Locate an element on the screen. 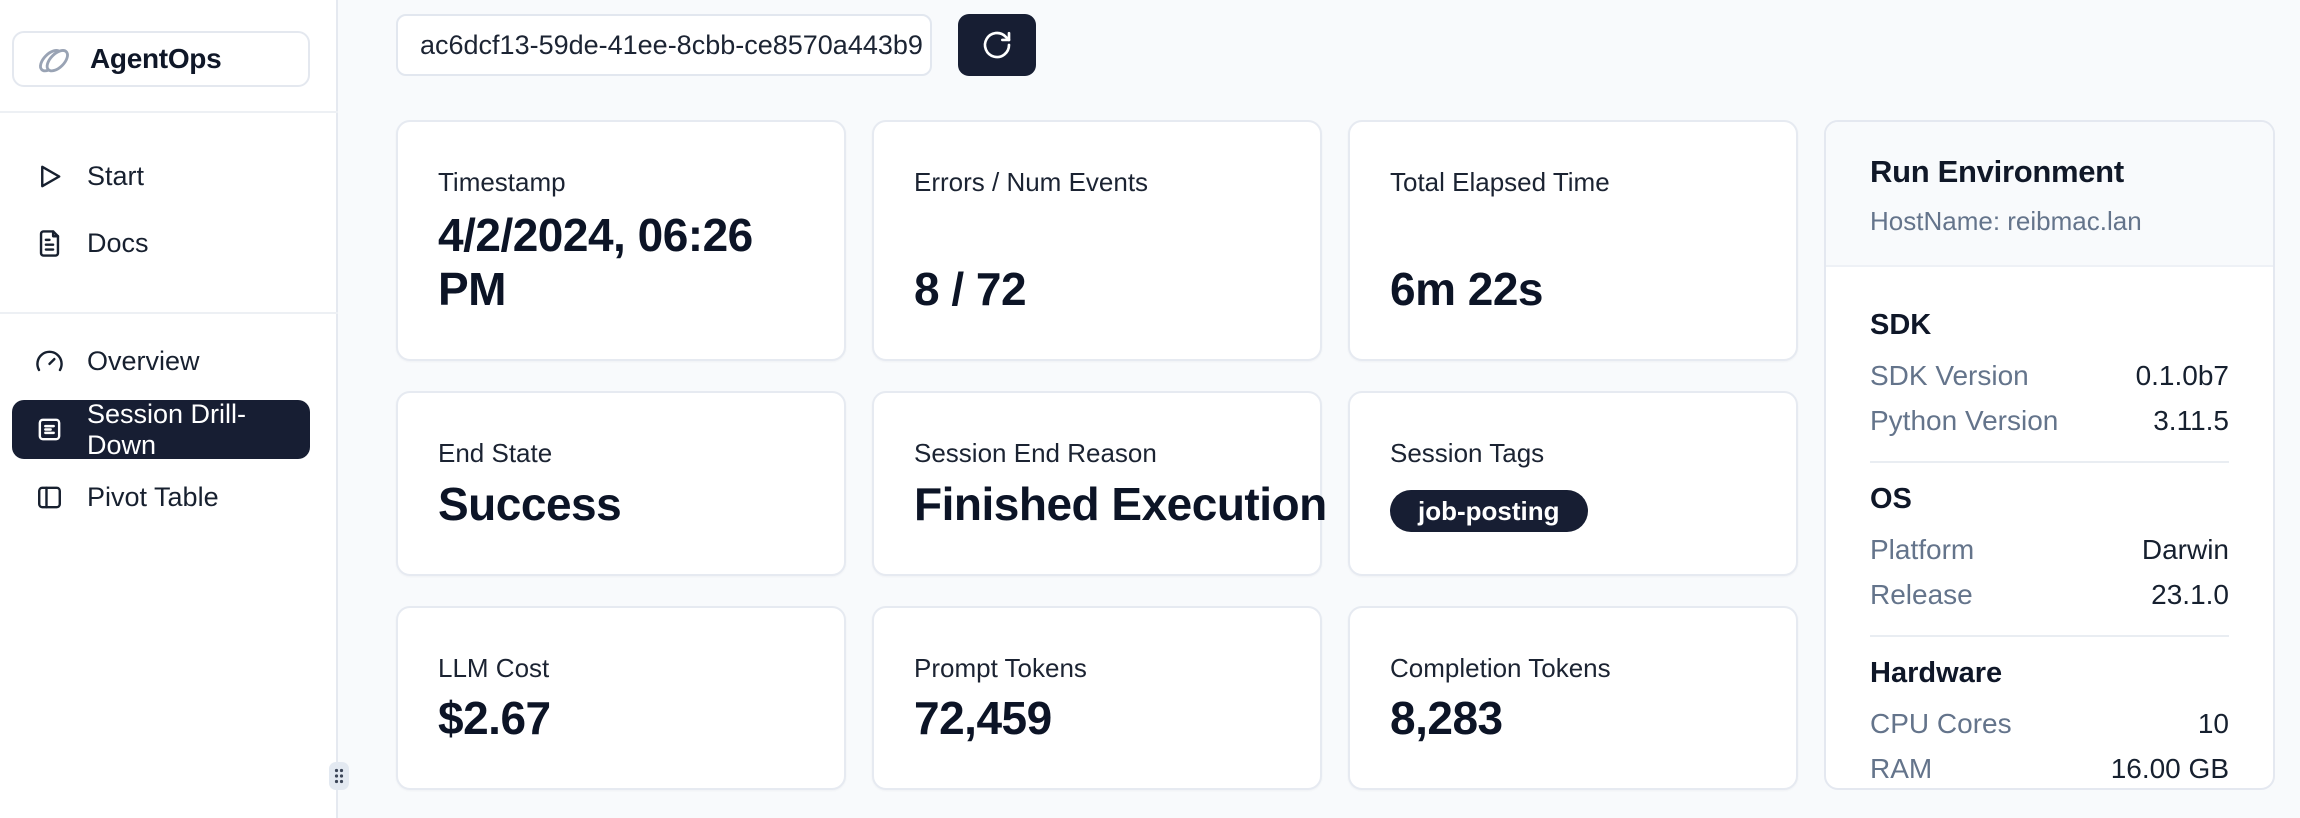  card-total-elapsed-time: Total Elapsed Time 6m 22s is located at coordinates (1573, 240).